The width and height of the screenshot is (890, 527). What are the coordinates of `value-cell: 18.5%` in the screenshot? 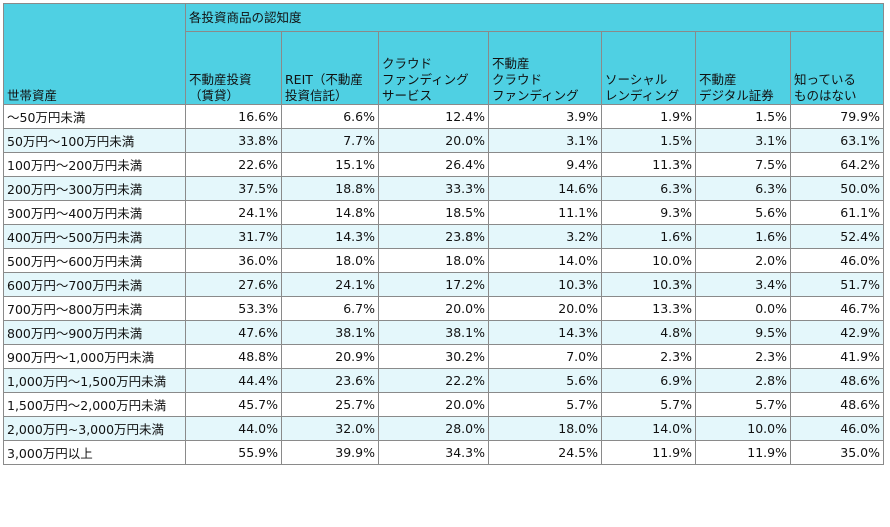 It's located at (433, 212).